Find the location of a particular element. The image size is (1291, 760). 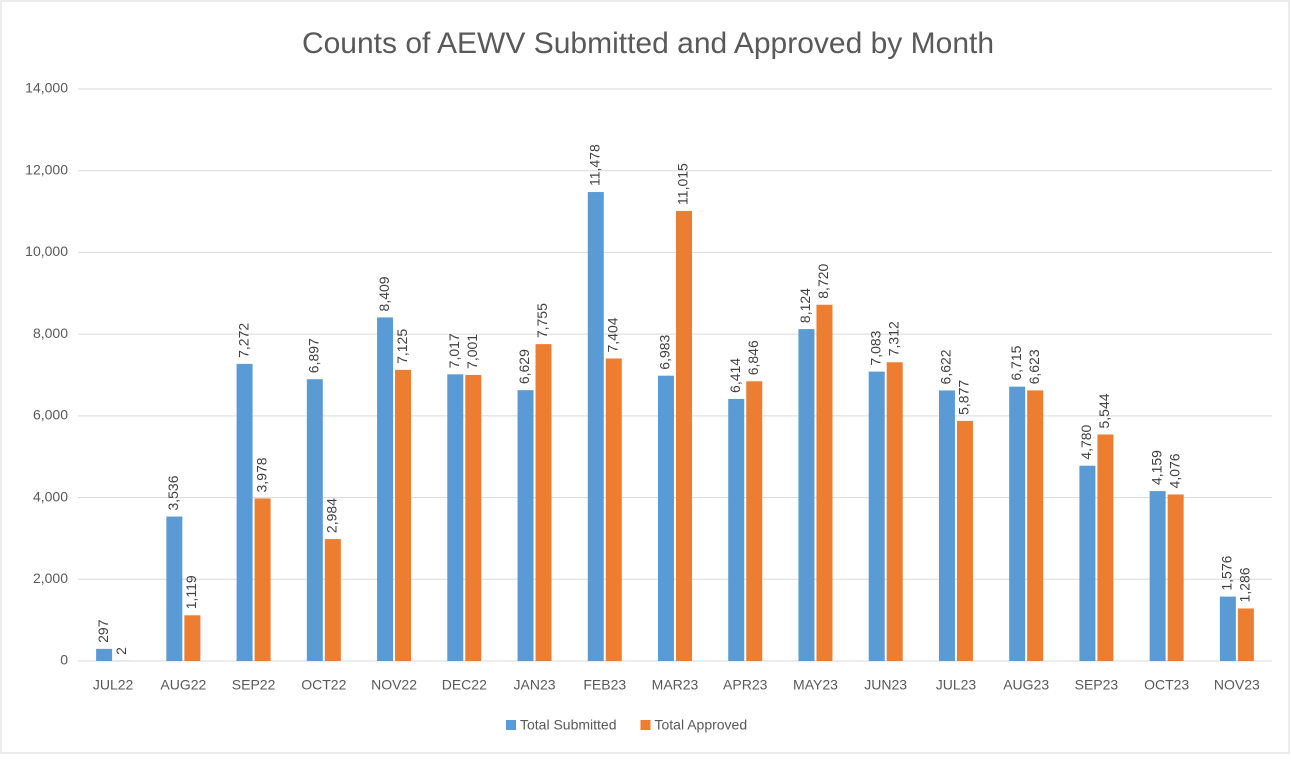

y-tick-label: 10,000 is located at coordinates (46, 251).